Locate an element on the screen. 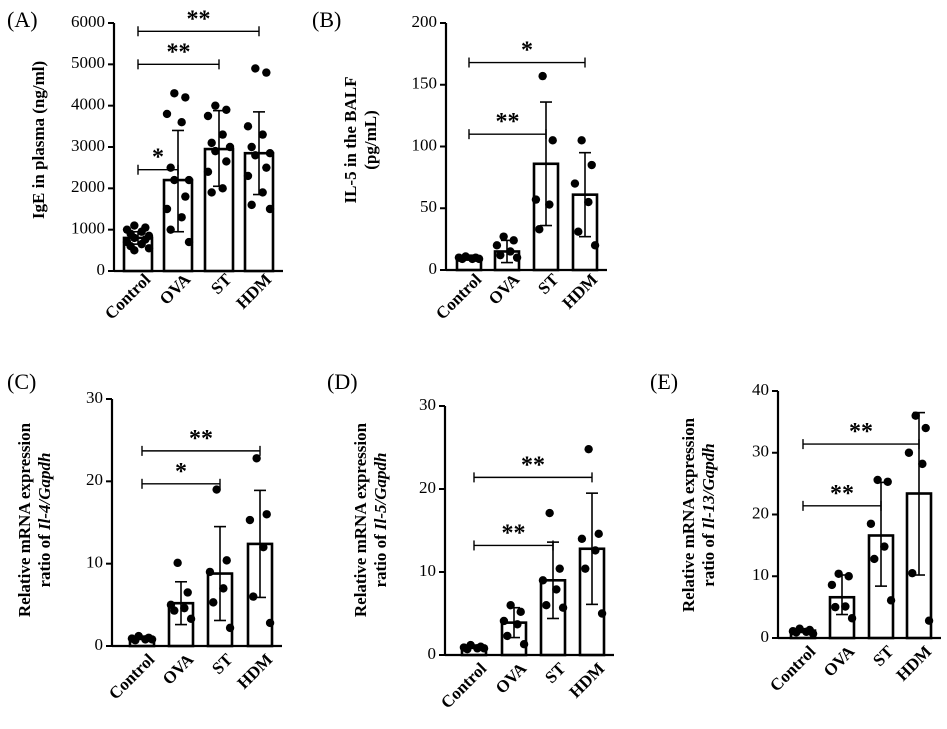 The image size is (947, 729). y-tick-label: 10 is located at coordinates (94, 562).